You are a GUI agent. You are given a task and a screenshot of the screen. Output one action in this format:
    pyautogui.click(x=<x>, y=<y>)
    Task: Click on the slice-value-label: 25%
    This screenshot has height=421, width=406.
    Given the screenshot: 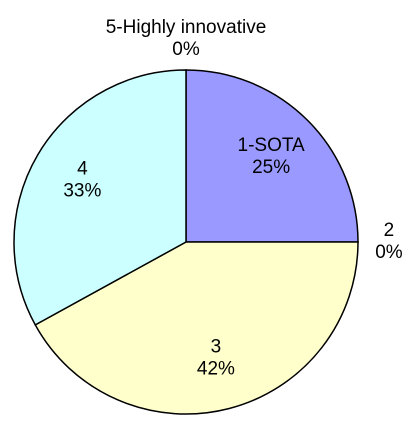 What is the action you would take?
    pyautogui.click(x=271, y=167)
    